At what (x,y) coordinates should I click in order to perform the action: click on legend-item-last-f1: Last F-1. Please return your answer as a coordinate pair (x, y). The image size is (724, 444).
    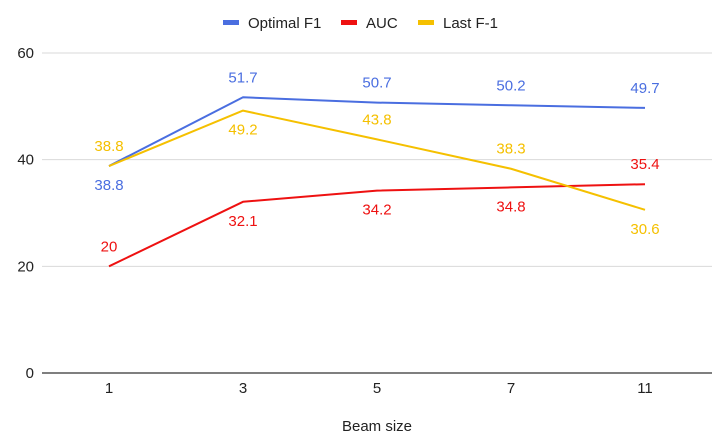
    Looking at the image, I should click on (458, 23).